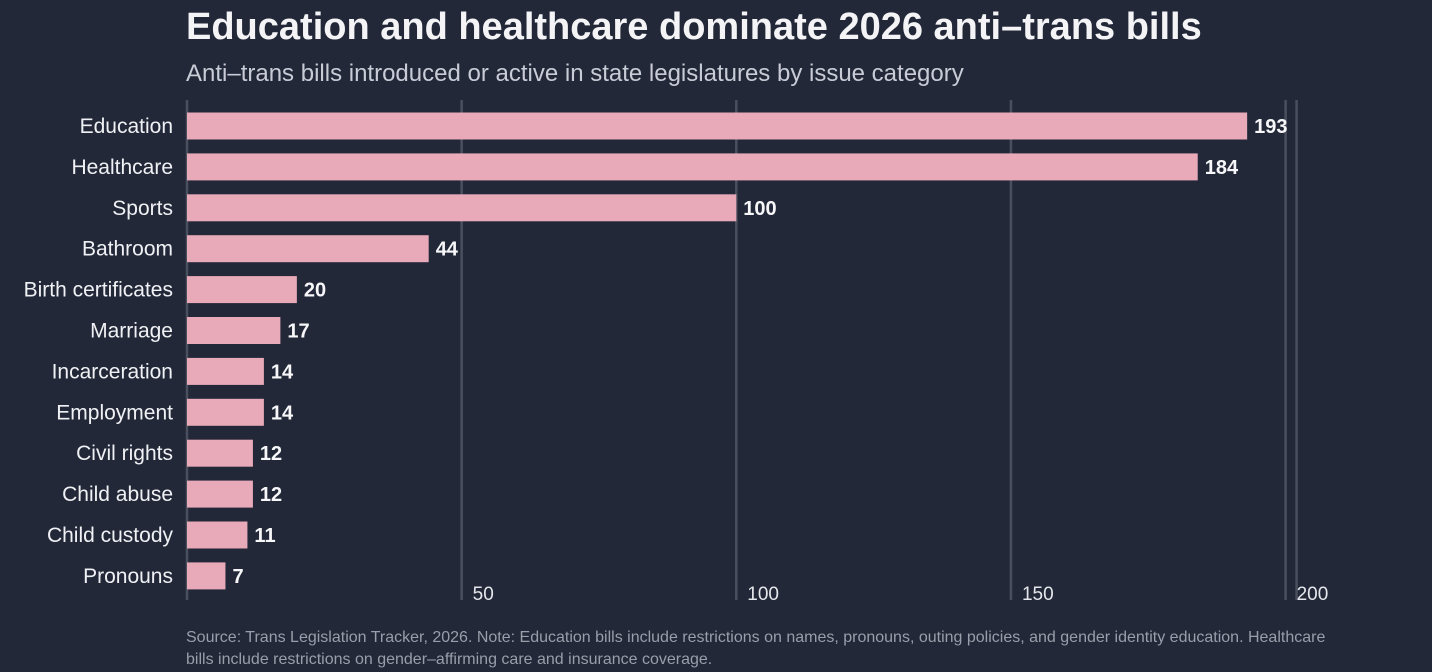 This screenshot has height=672, width=1432. What do you see at coordinates (128, 576) in the screenshot?
I see `category-label: Pronouns` at bounding box center [128, 576].